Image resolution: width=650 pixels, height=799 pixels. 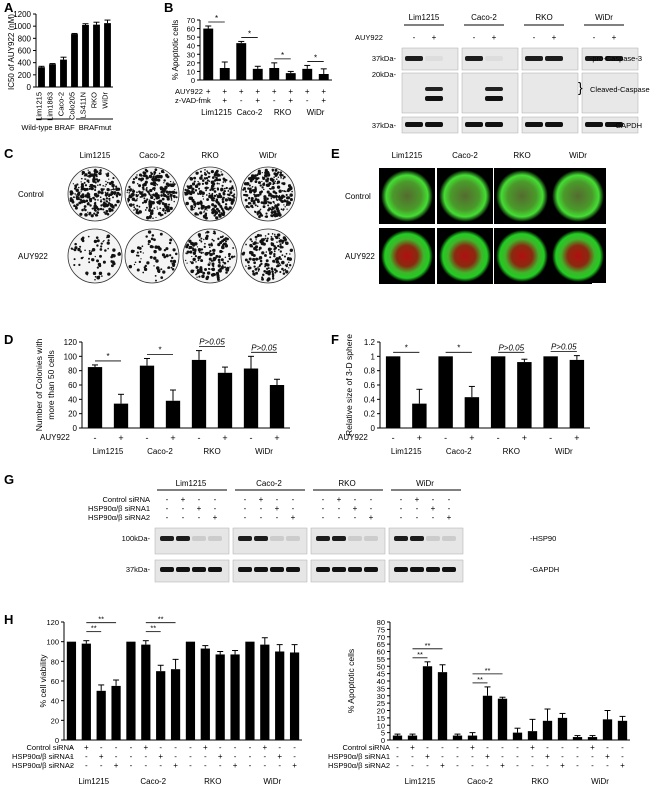 What do you see at coordinates (406, 451) in the screenshot?
I see `group-label: Lim1215` at bounding box center [406, 451].